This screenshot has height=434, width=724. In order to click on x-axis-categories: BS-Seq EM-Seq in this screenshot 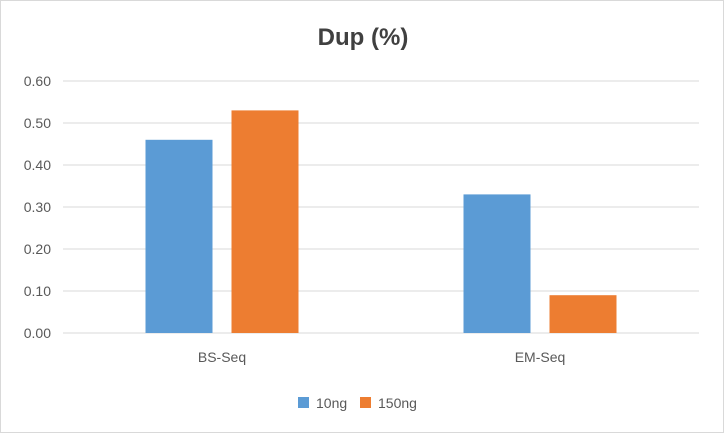, I will do `click(381, 357)`.